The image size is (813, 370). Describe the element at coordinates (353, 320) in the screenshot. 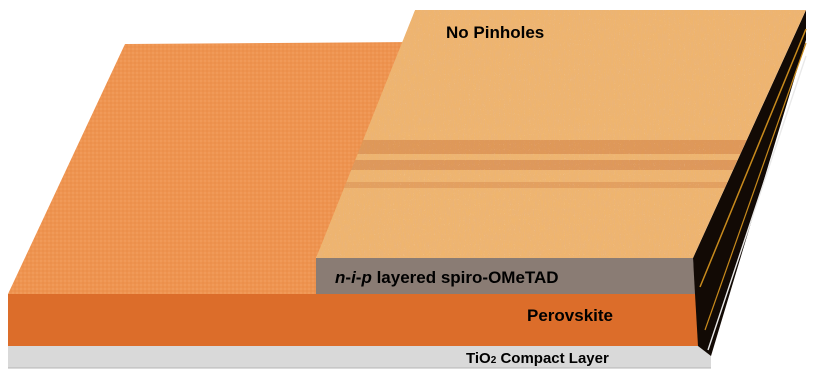

I see `perovskite-front-face` at that location.